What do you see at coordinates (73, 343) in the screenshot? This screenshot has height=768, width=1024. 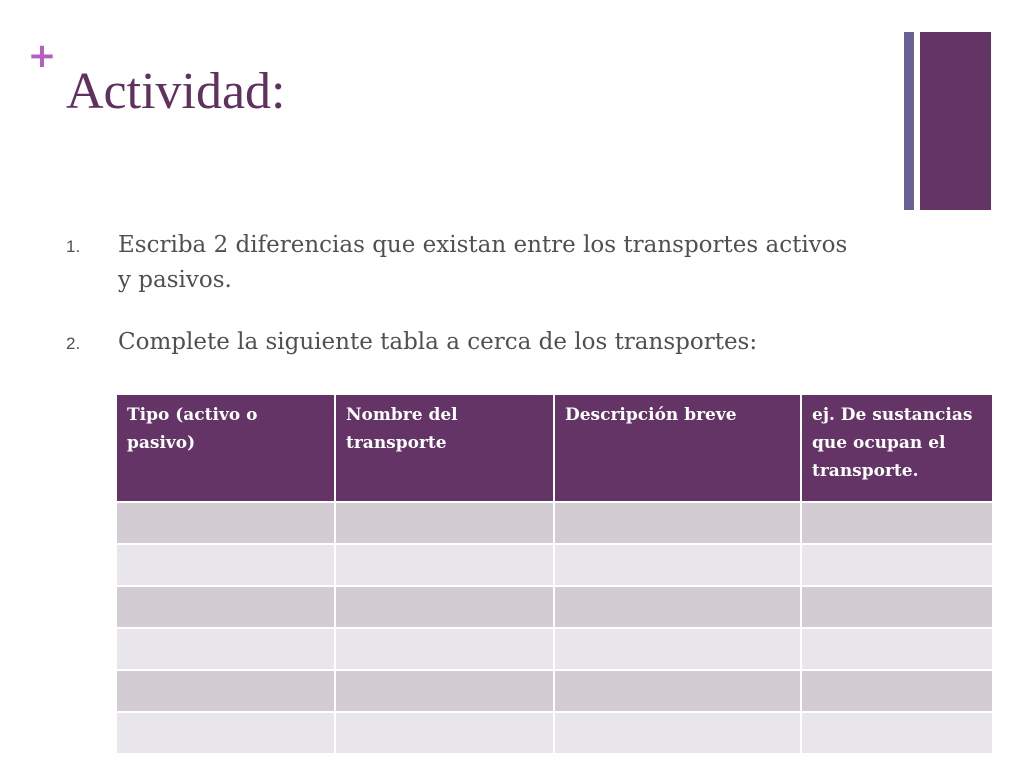 I see `list-number: 2.` at bounding box center [73, 343].